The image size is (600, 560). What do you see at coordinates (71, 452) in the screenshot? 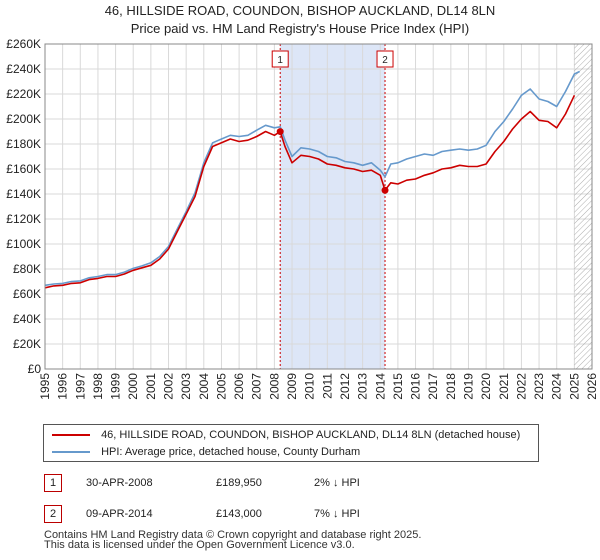
I see `legend-swatch-hpi` at bounding box center [71, 452].